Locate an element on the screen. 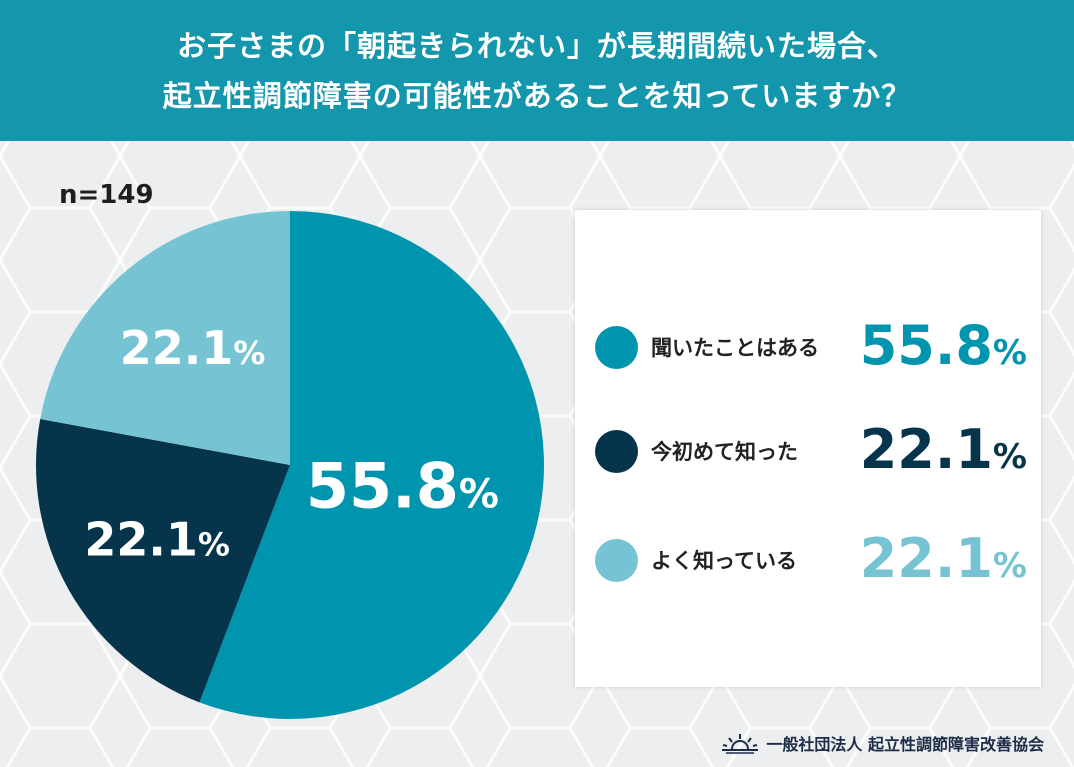 The height and width of the screenshot is (767, 1074). pie-data-label: 55.8% is located at coordinates (402, 486).